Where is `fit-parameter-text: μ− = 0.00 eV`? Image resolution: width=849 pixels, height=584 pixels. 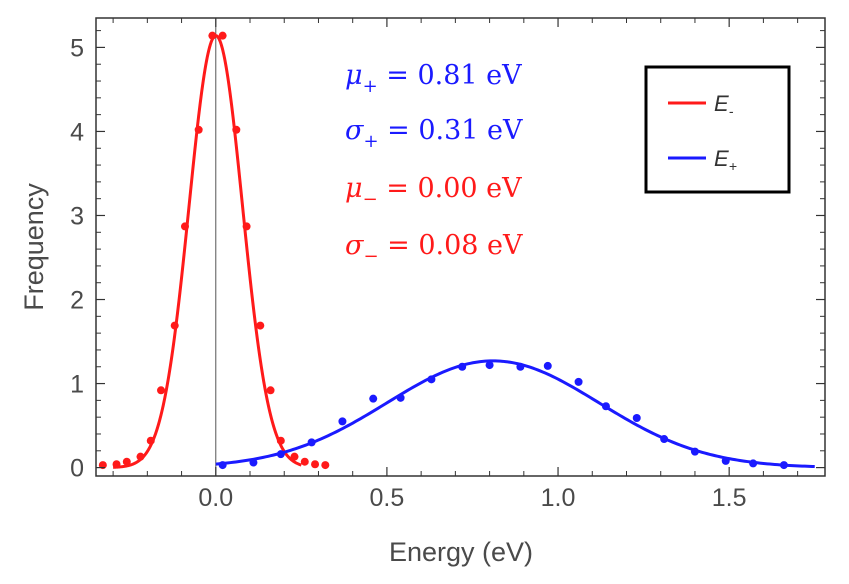
fit-parameter-text: μ− = 0.00 eV is located at coordinates (433, 191).